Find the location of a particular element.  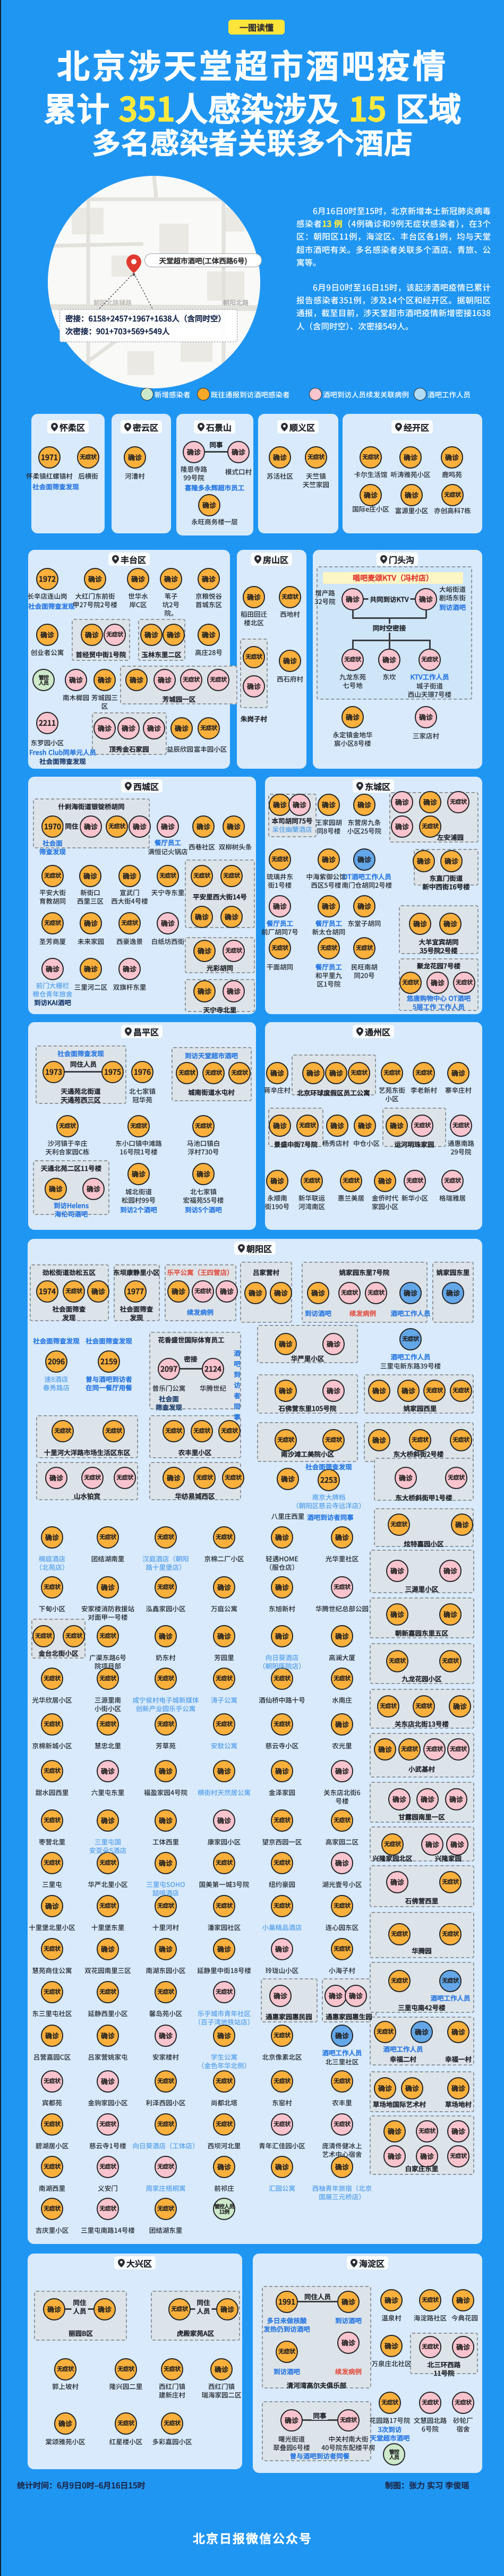

svg-text: 朝阳北路 is located at coordinates (236, 302).